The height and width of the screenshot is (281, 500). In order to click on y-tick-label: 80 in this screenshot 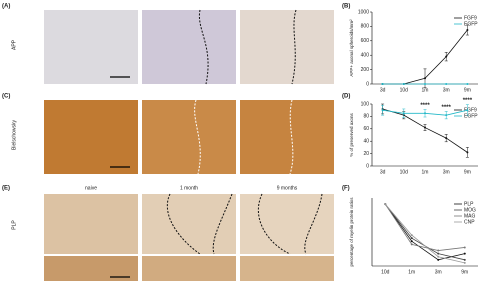, I will do `click(366, 117)`.